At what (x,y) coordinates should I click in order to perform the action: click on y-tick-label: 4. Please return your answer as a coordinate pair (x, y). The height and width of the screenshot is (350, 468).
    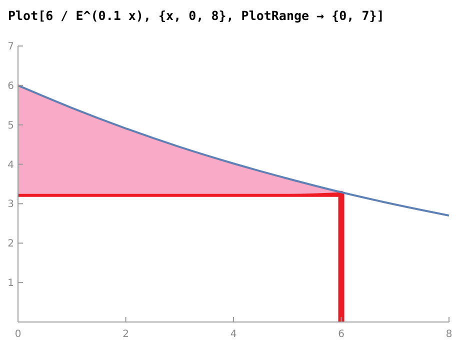
    Looking at the image, I should click on (11, 165).